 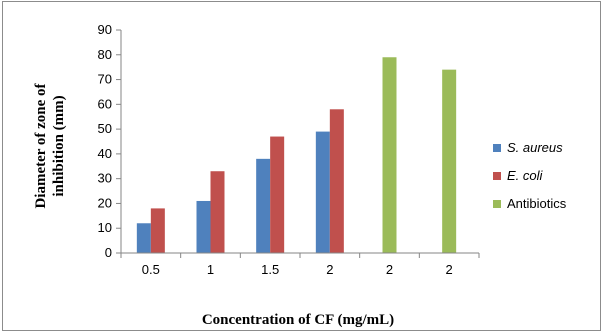 I want to click on y-tick-label: 30, so click(x=105, y=178).